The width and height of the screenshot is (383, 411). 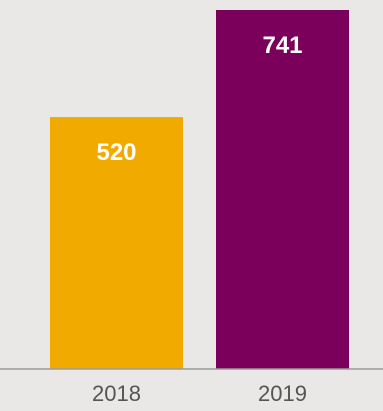 I want to click on data-label-2018: 520, so click(x=116, y=152).